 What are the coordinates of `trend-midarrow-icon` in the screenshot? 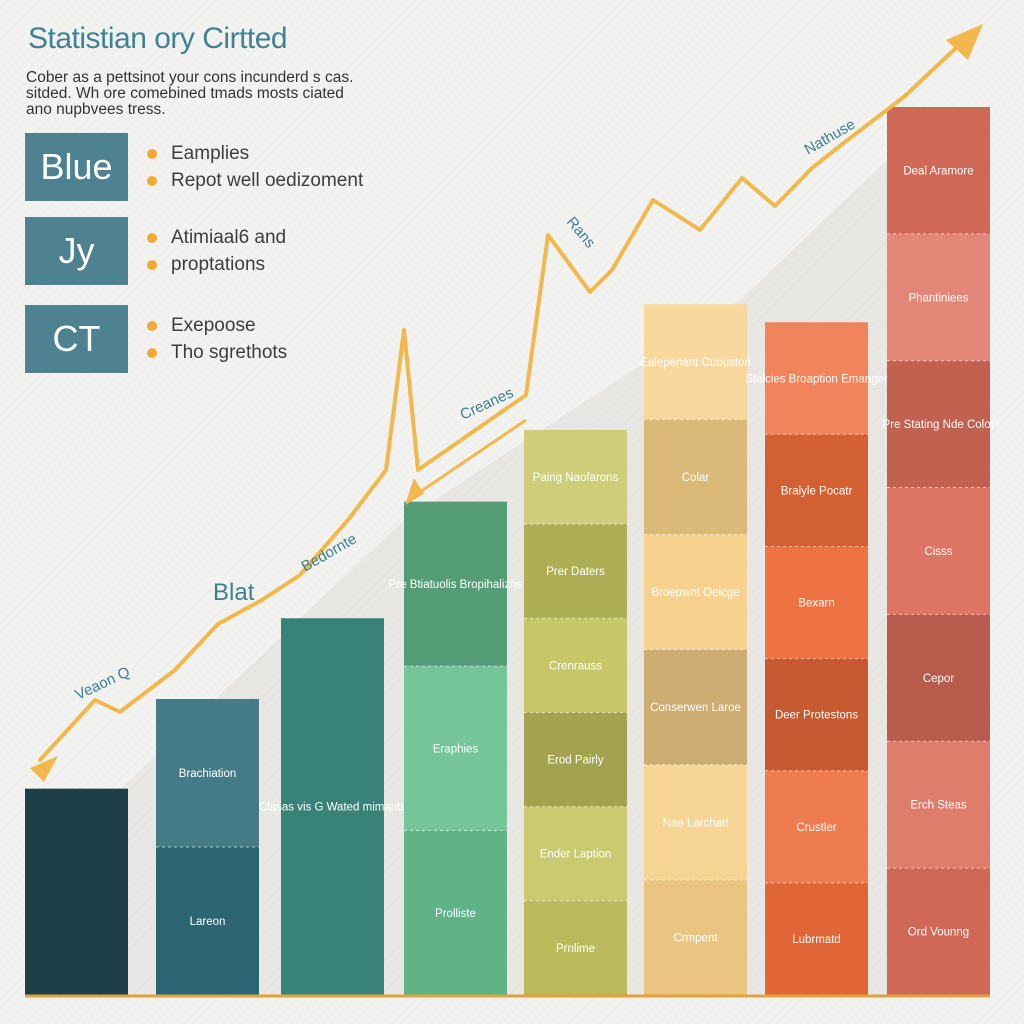 It's located at (414, 491).